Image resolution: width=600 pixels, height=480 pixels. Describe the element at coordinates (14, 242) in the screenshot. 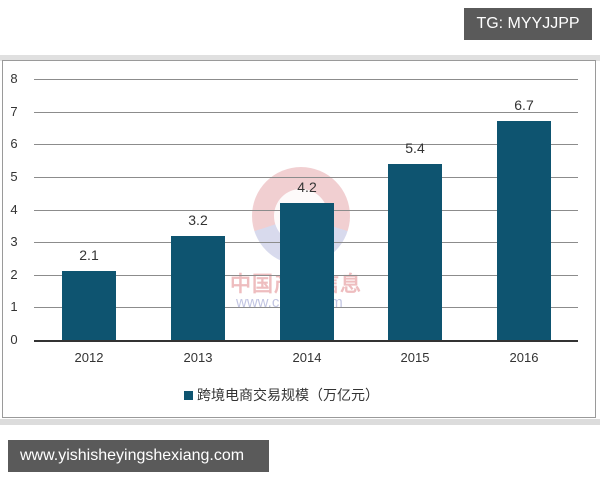

I see `y-tick-label: 3` at that location.